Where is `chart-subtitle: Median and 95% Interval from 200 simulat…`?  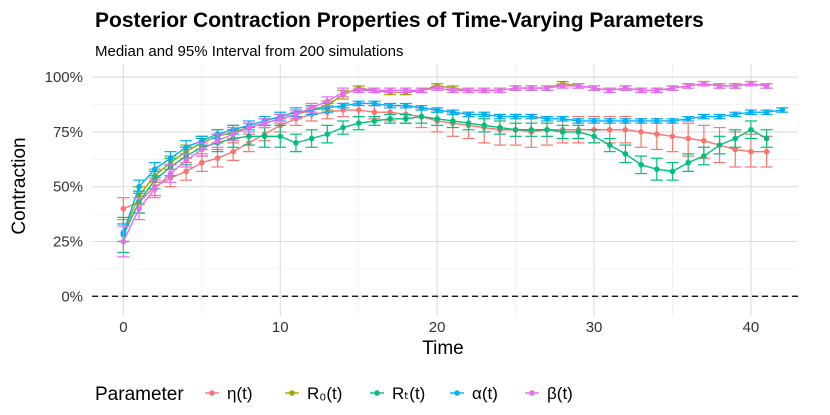
chart-subtitle: Median and 95% Interval from 200 simulat… is located at coordinates (249, 51).